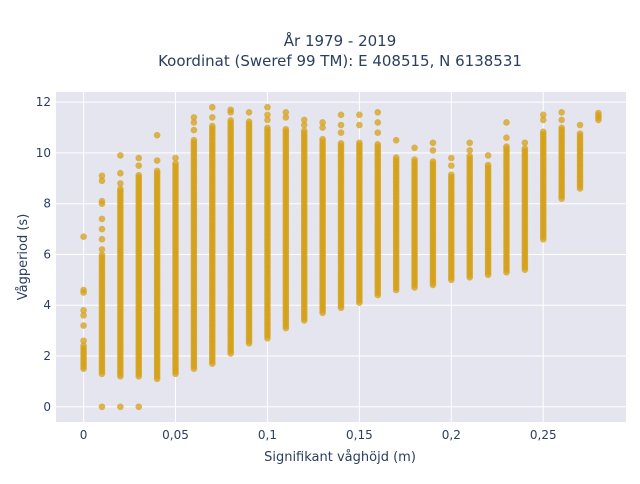  What do you see at coordinates (543, 435) in the screenshot?
I see `x-tick-label: 0,25` at bounding box center [543, 435].